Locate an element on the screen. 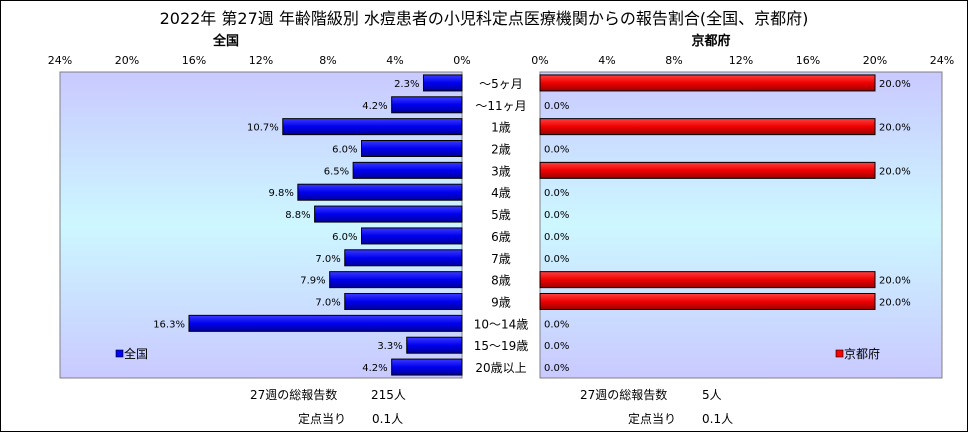 The image size is (968, 432). left-tick-label: 0% is located at coordinates (461, 60).